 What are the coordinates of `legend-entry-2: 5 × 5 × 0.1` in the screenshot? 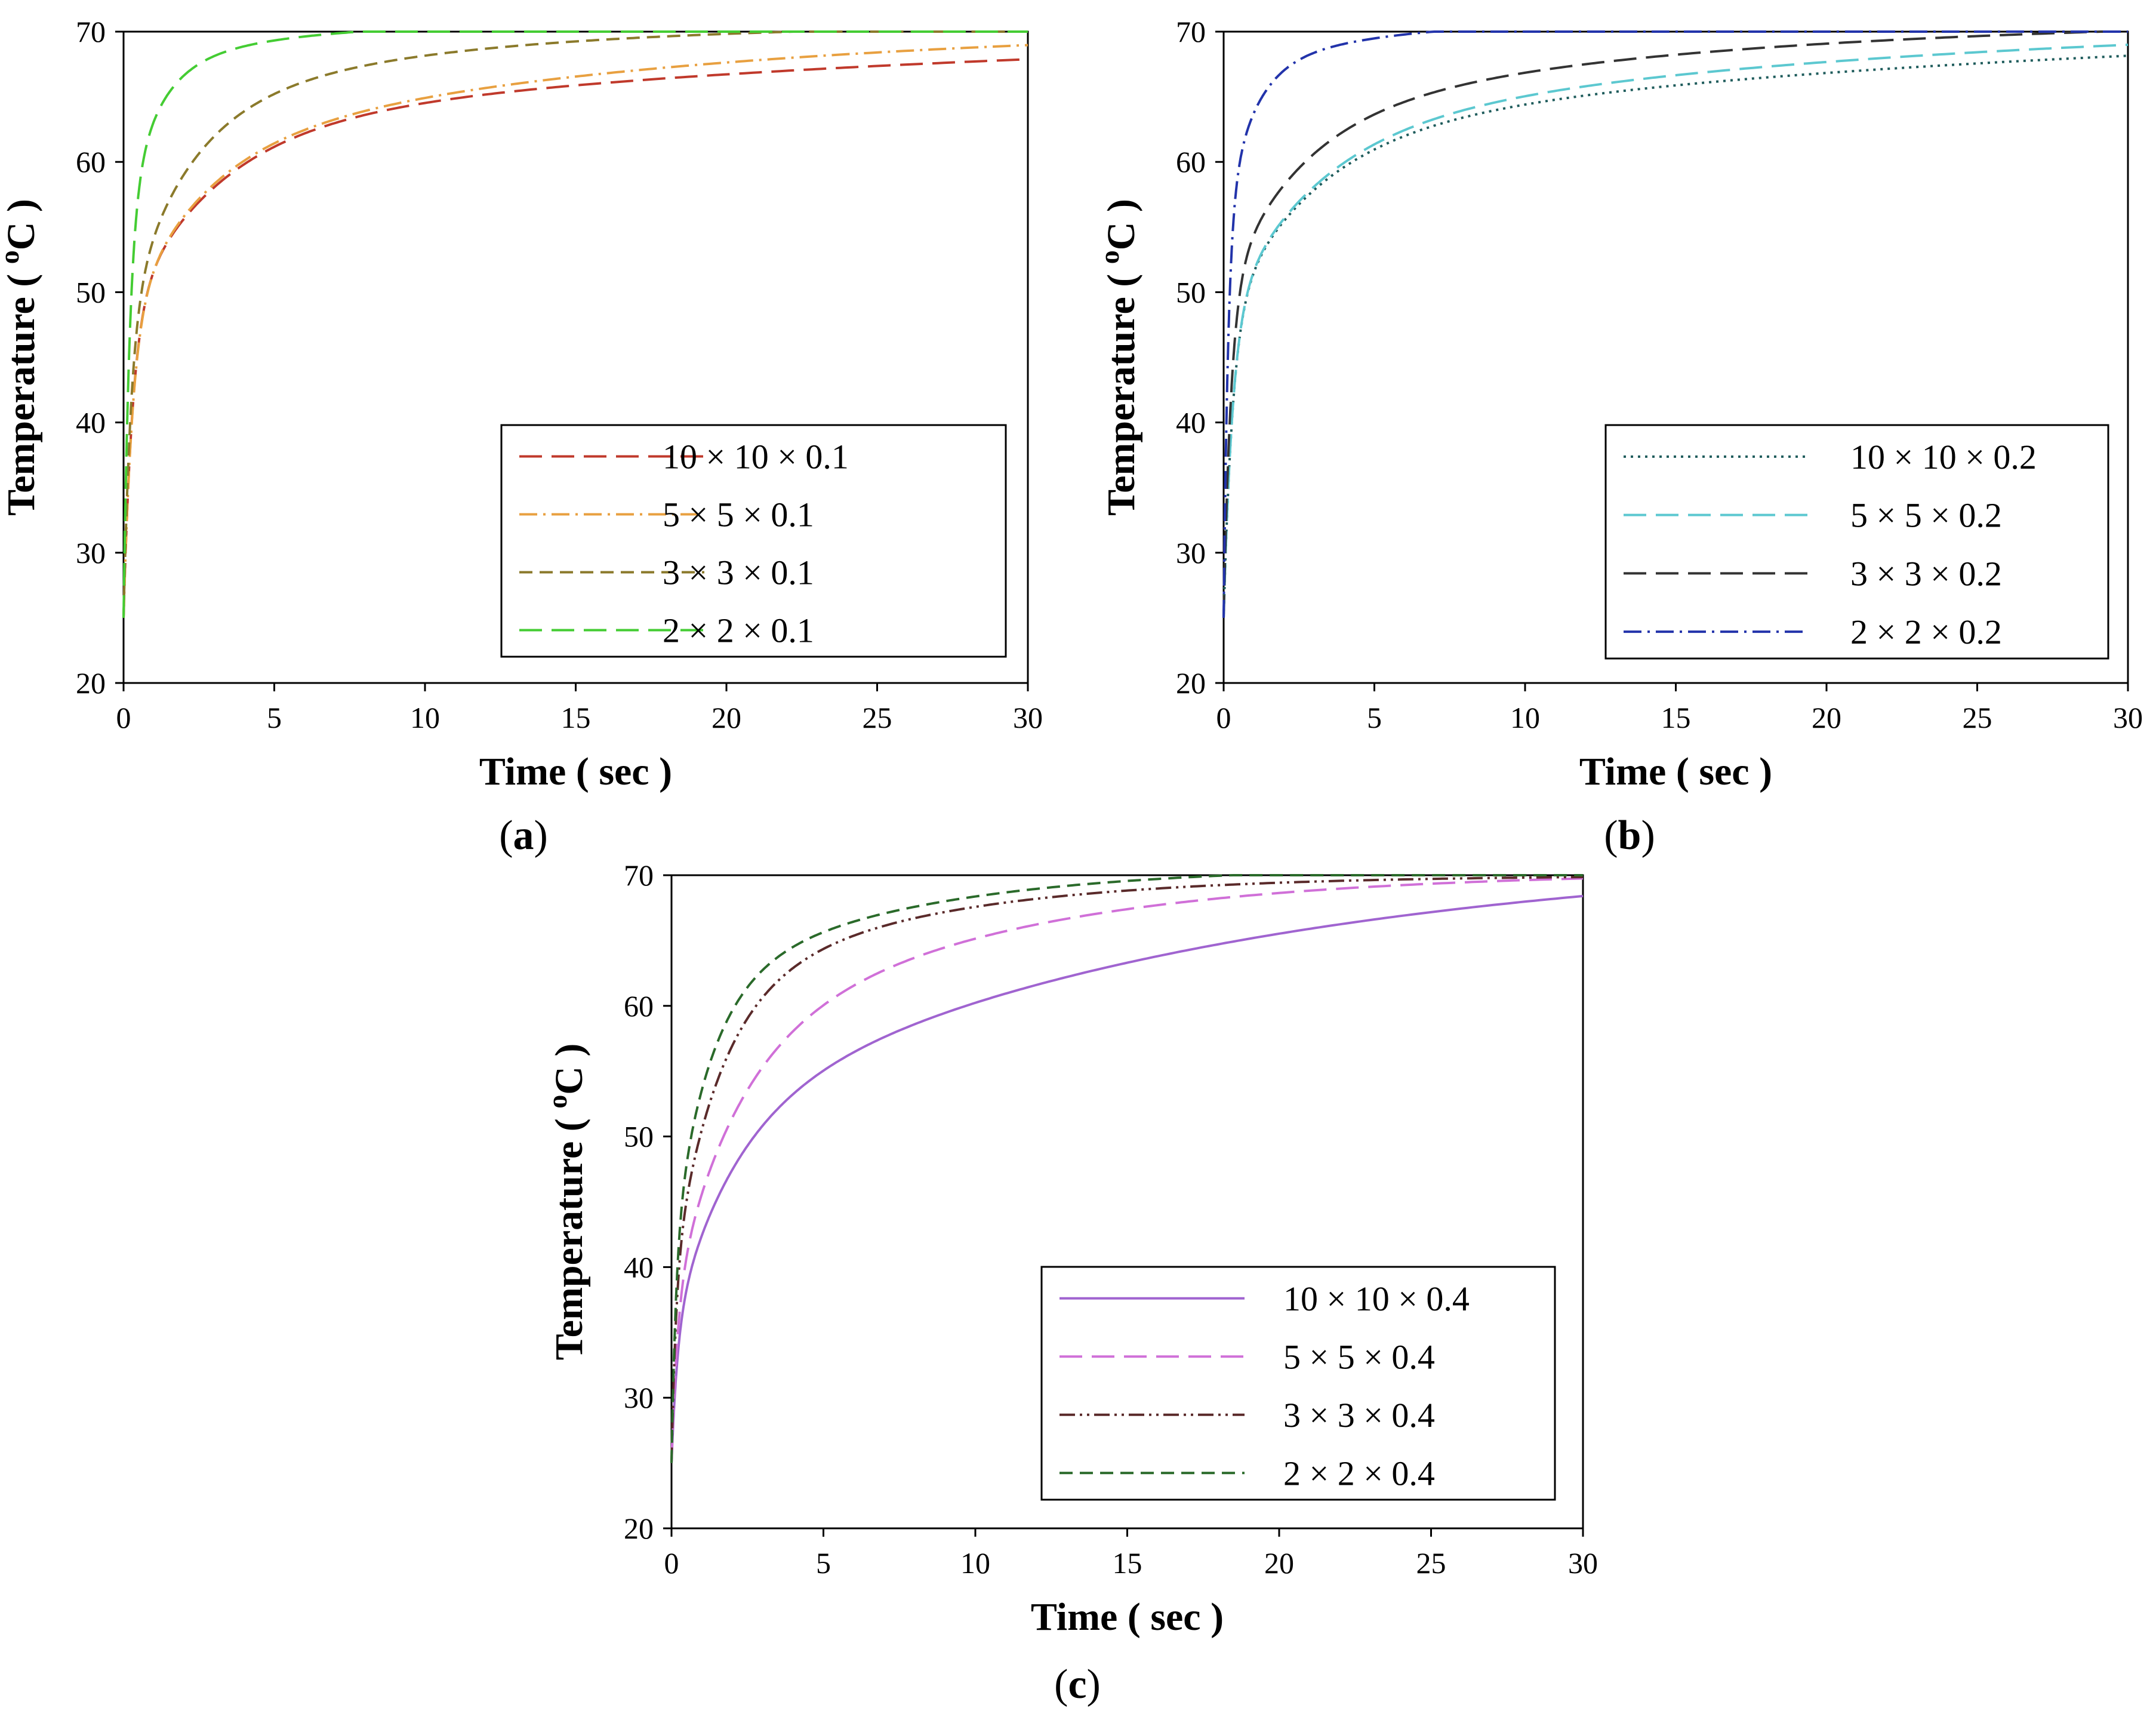 It's located at (738, 515).